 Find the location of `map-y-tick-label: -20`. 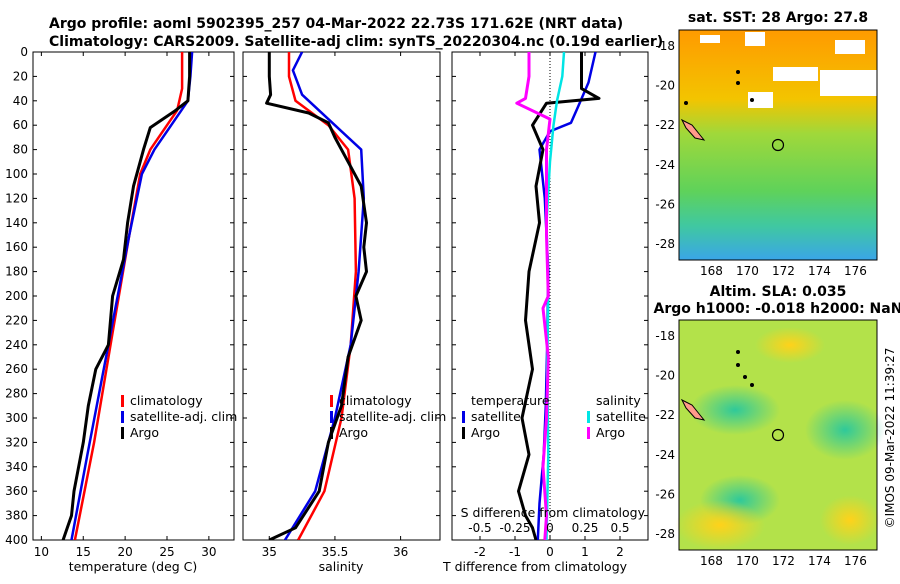

map-y-tick-label: -20 is located at coordinates (665, 86).